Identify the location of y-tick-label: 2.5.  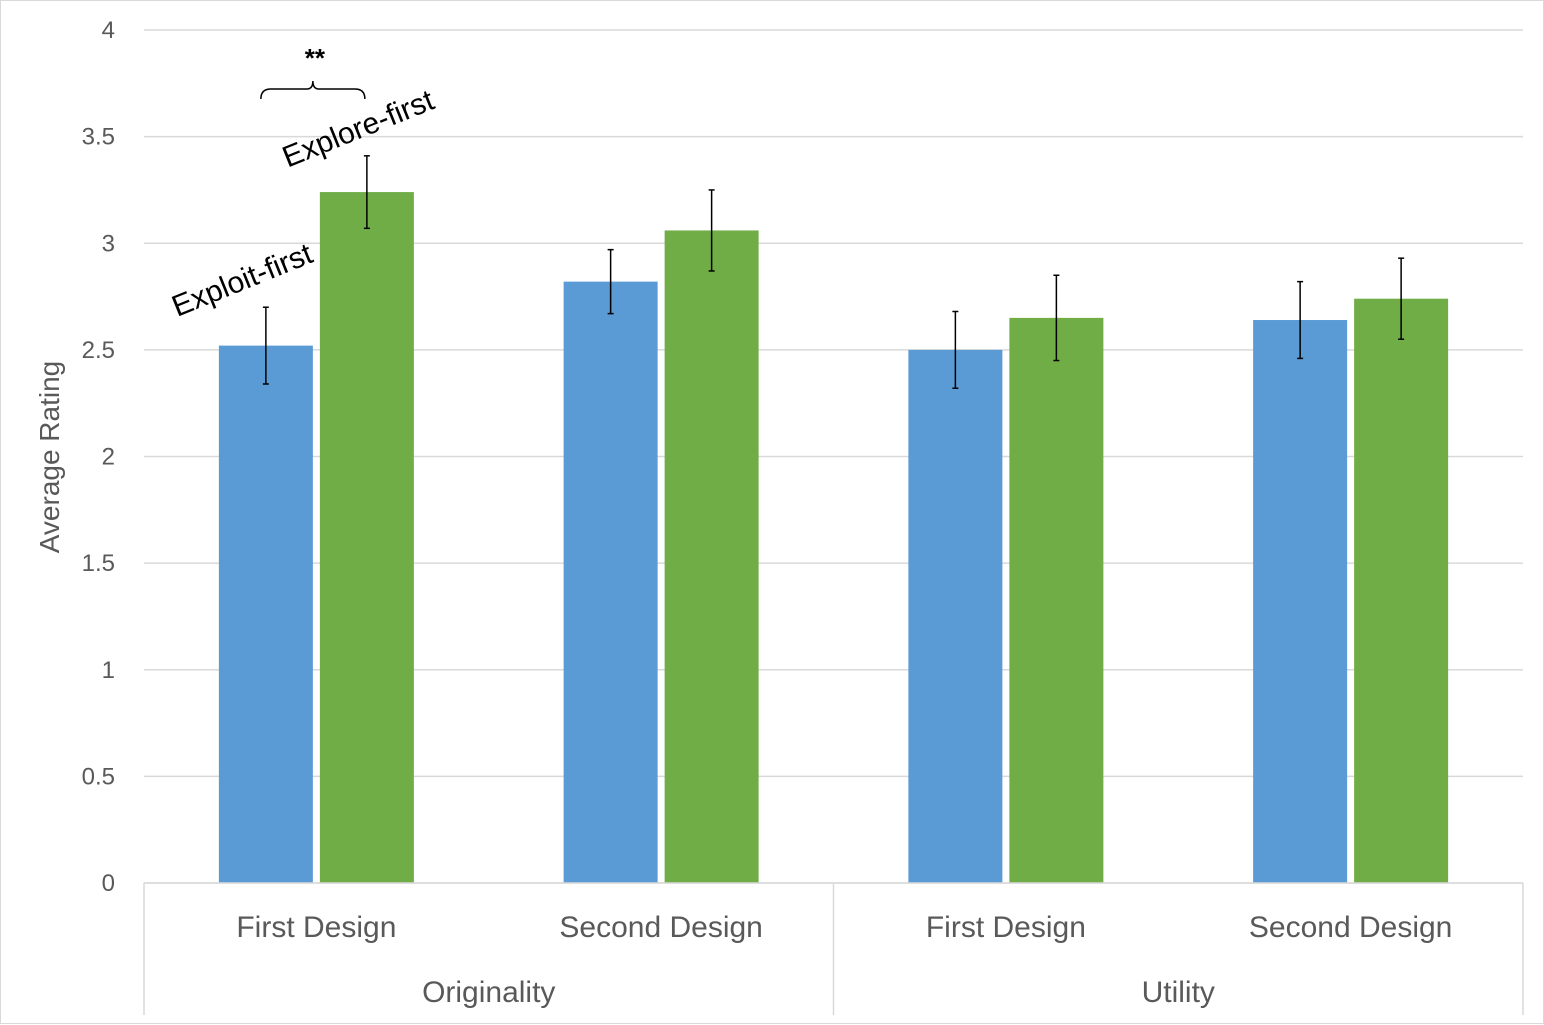
(98, 350).